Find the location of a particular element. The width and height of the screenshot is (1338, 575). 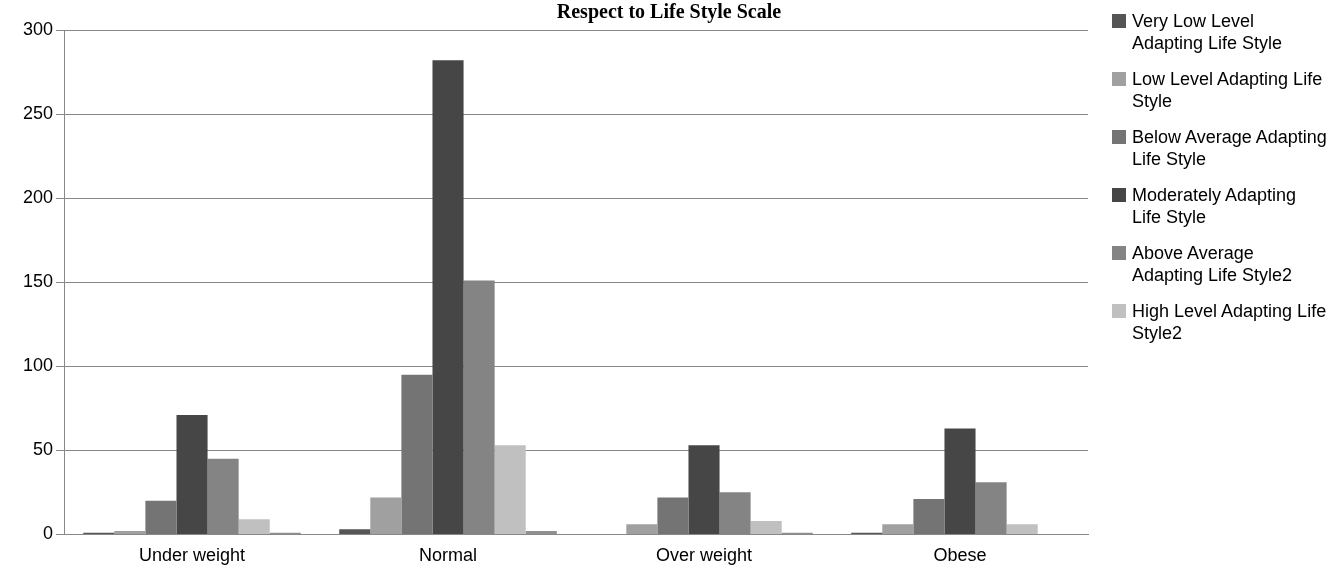

legend-label: Moderately Adapting Life Style is located at coordinates (1215, 206).